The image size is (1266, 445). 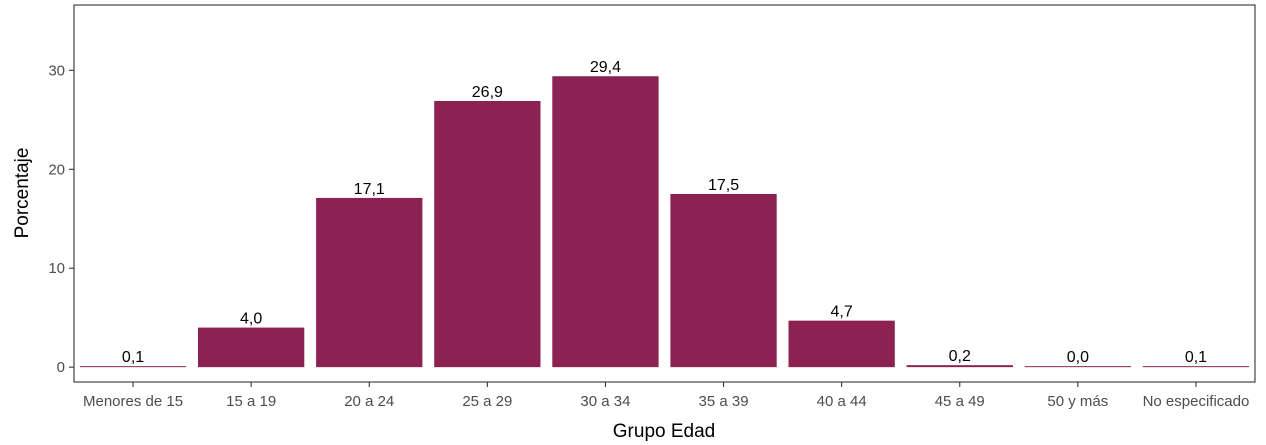 What do you see at coordinates (1078, 357) in the screenshot?
I see `data-label: 0,0` at bounding box center [1078, 357].